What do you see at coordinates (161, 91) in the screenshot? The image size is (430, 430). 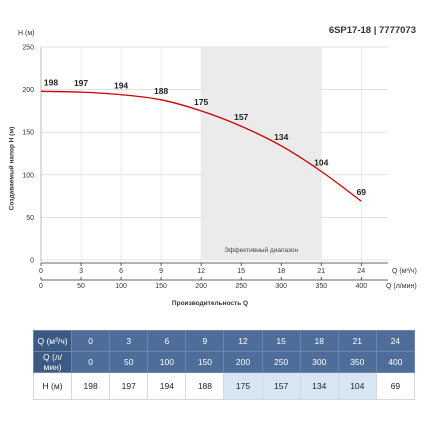 I see `data-label: 188` at bounding box center [161, 91].